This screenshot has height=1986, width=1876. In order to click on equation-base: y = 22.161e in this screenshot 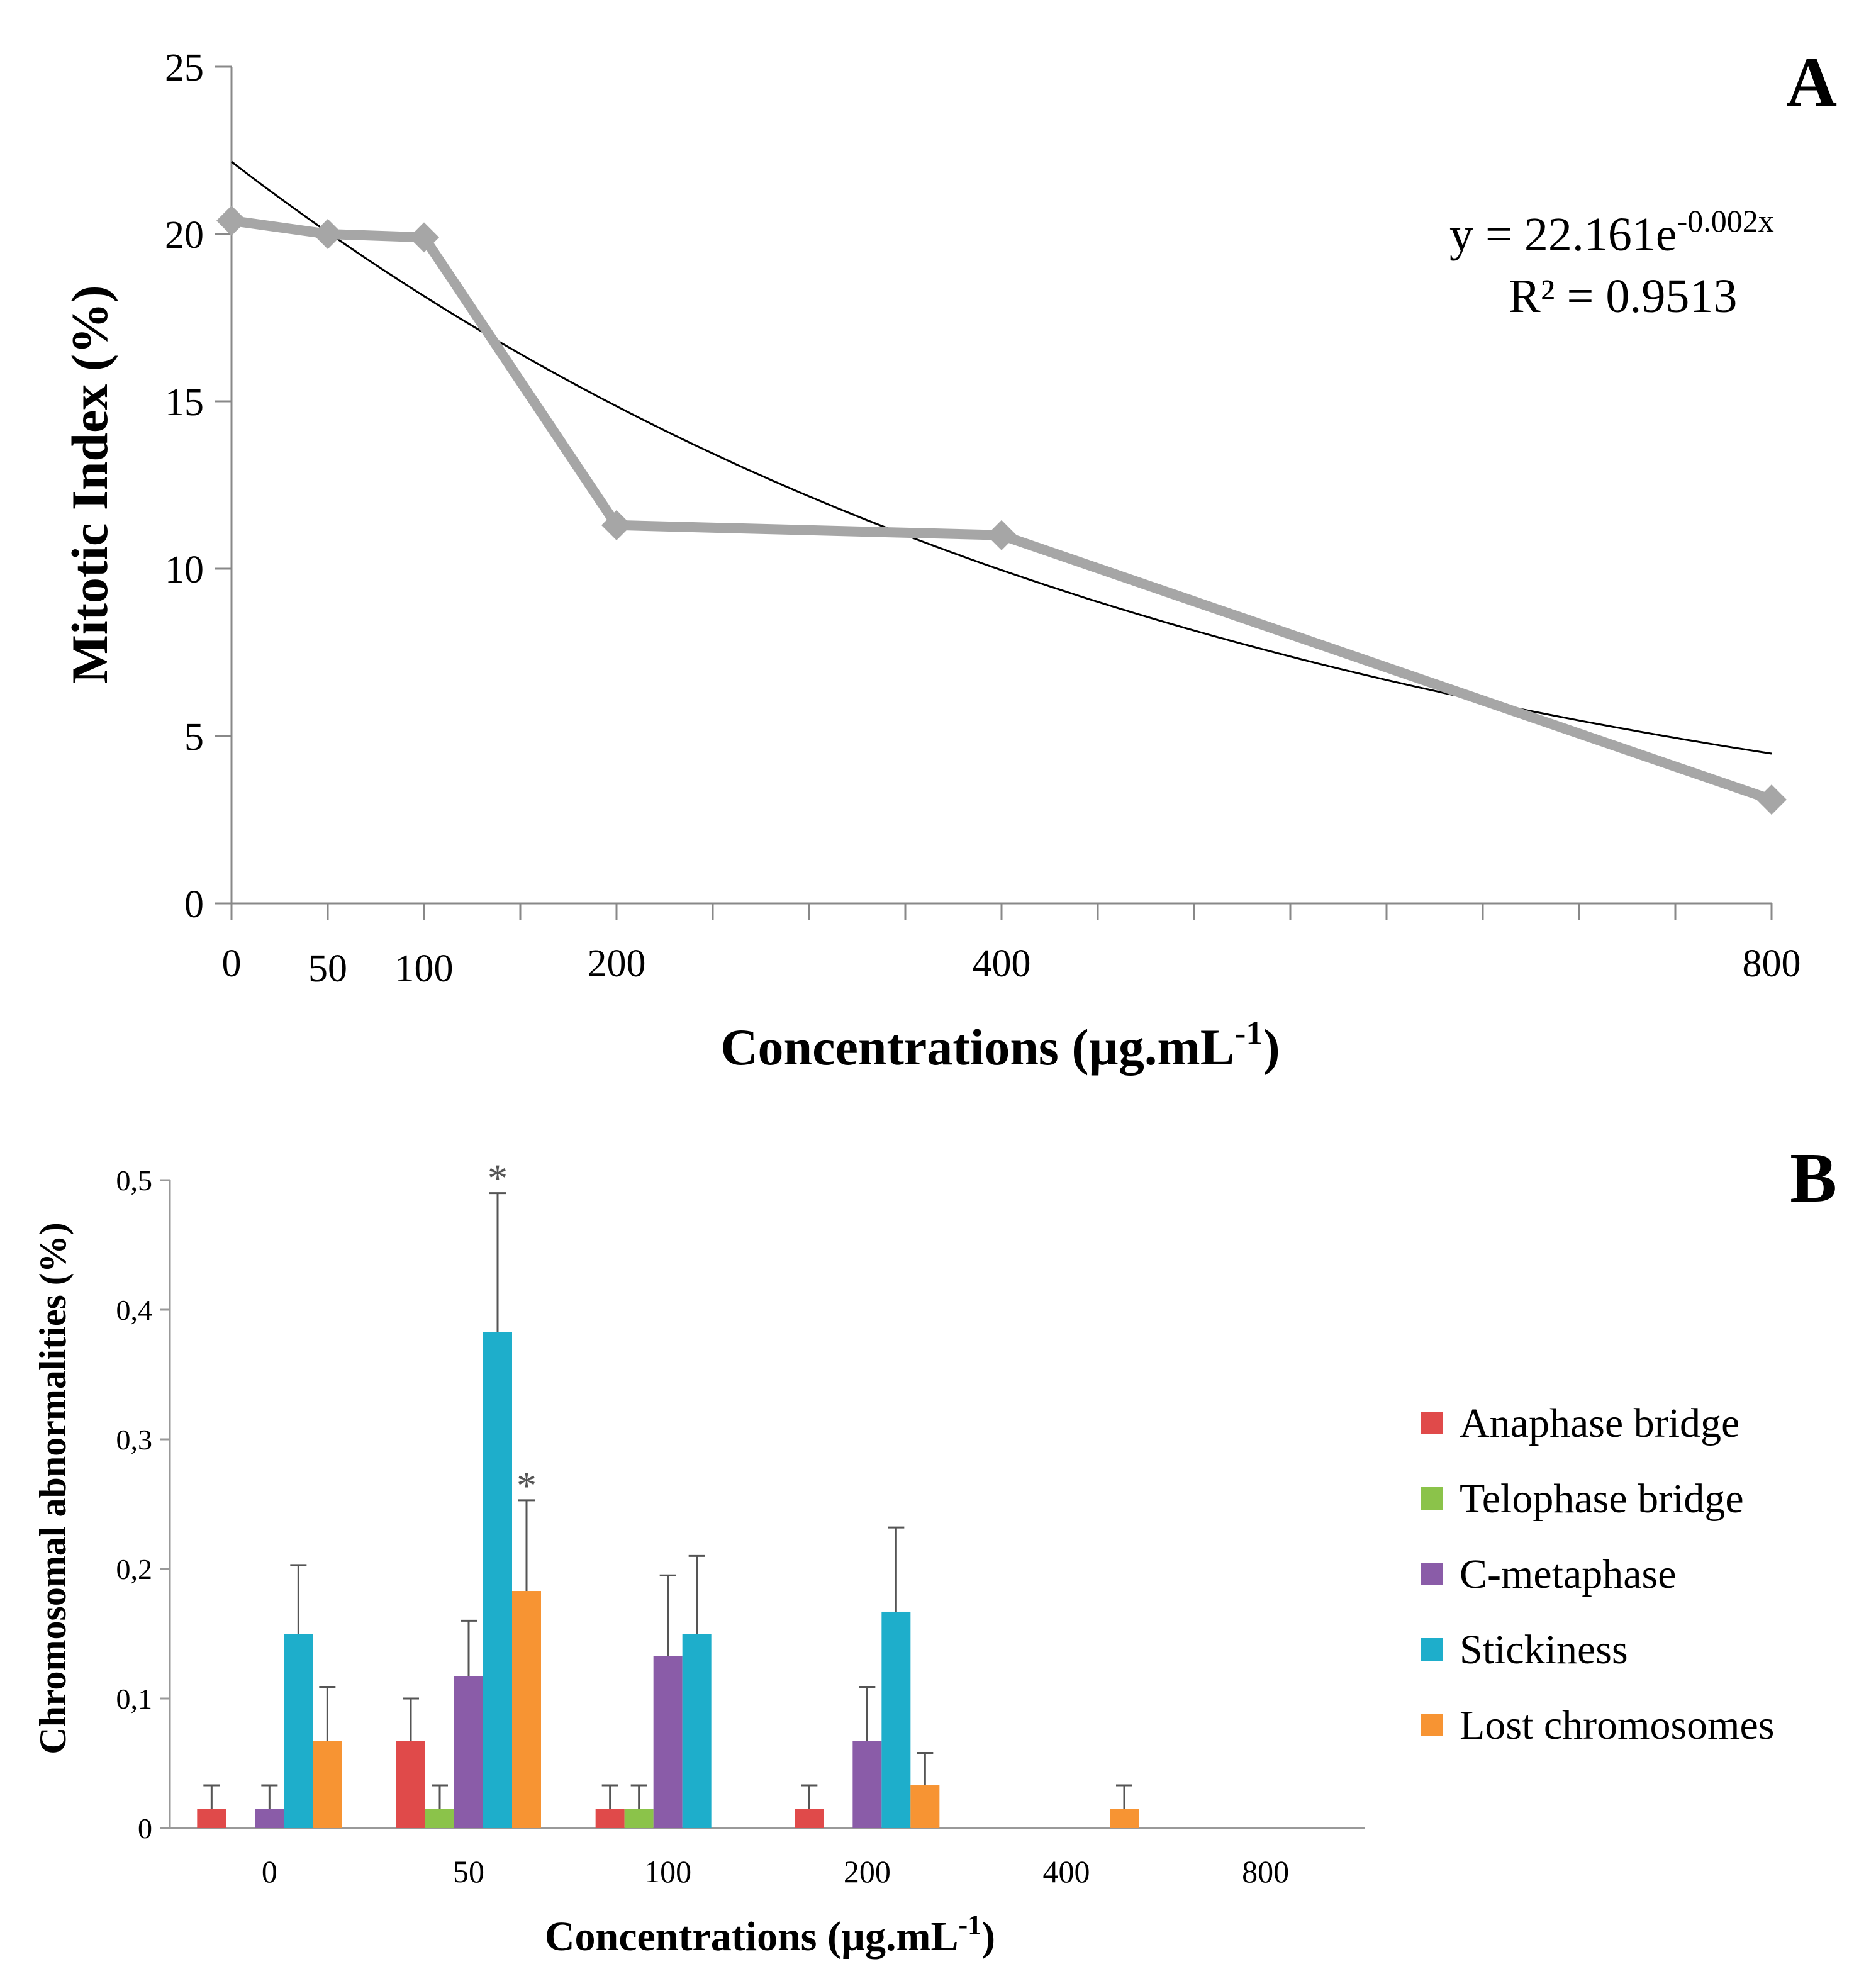, I will do `click(1563, 235)`.